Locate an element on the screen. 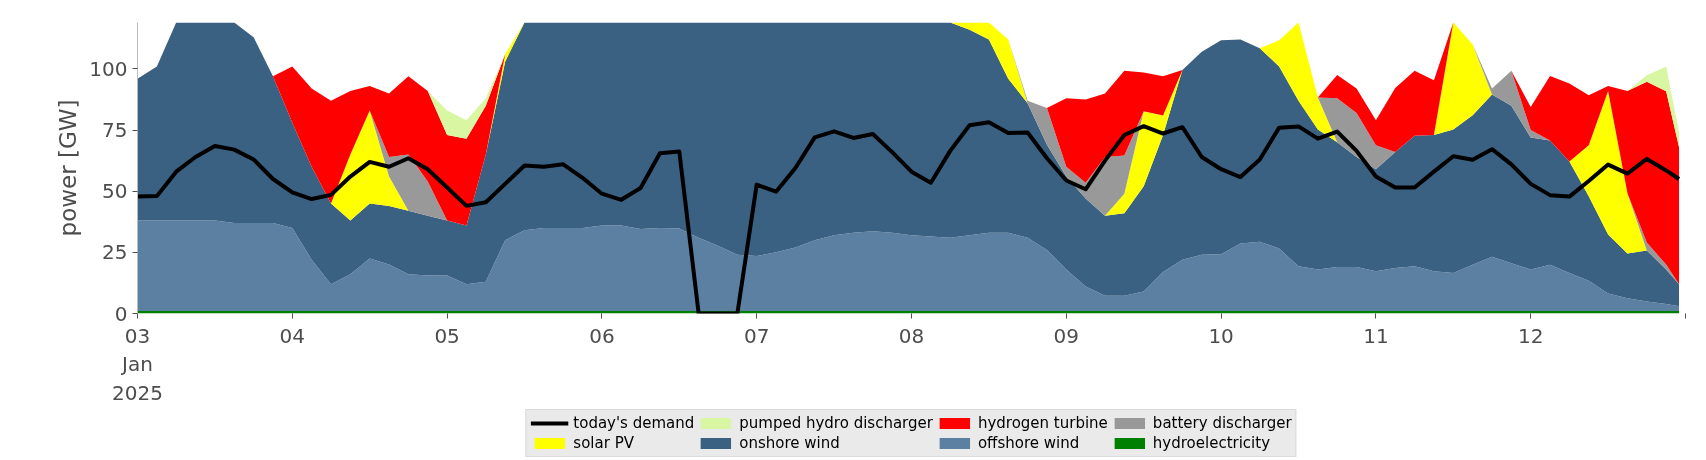  legend-label: hydroelectricity is located at coordinates (1211, 443).